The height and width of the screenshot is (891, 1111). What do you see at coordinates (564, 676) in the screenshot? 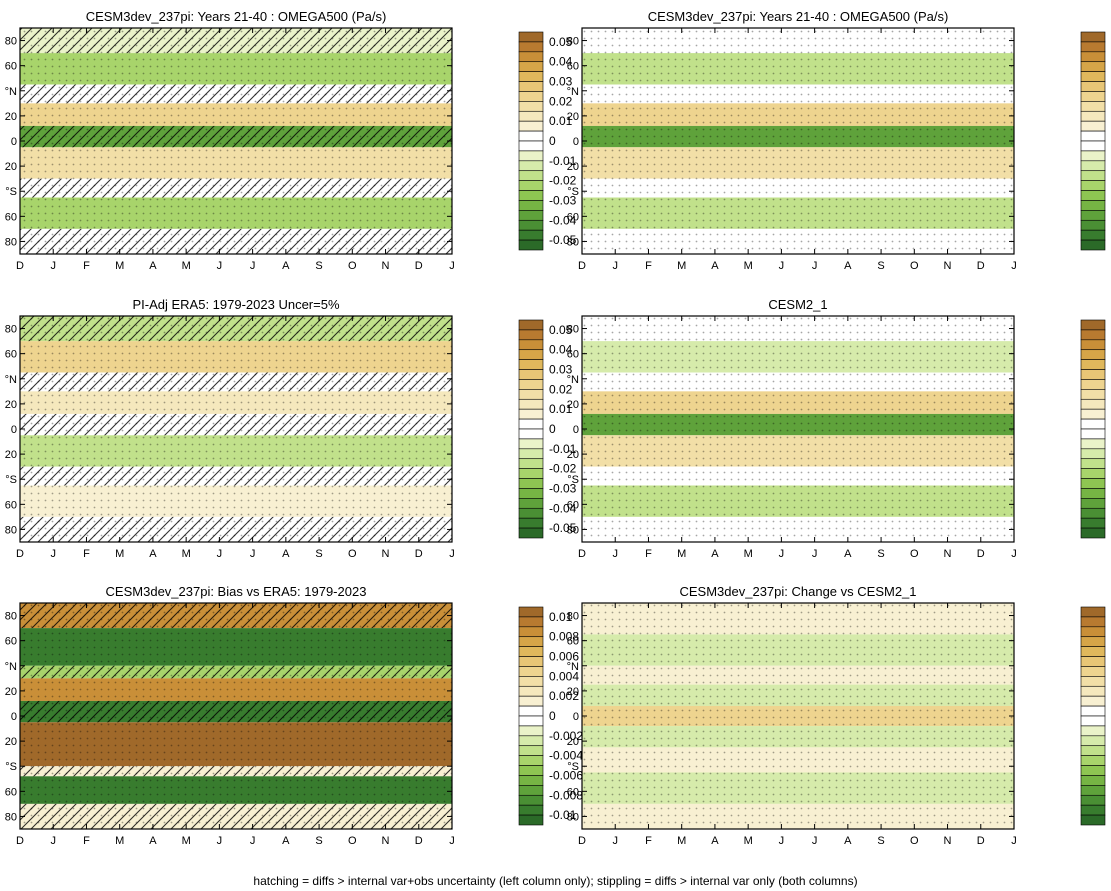
I see `colorbar-label: 0.004` at bounding box center [564, 676].